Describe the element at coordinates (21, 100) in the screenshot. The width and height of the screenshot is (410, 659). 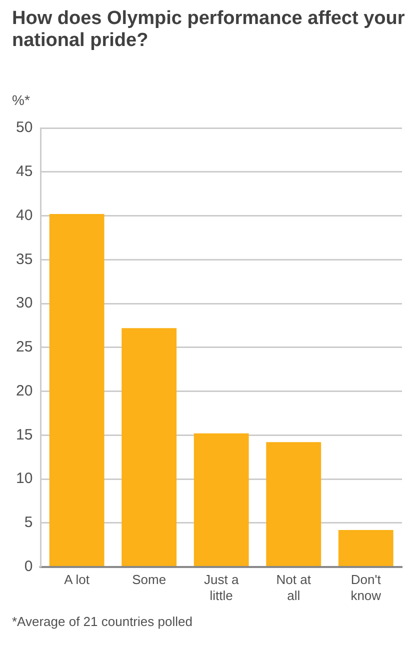
I see `y-axis-title: %*` at that location.